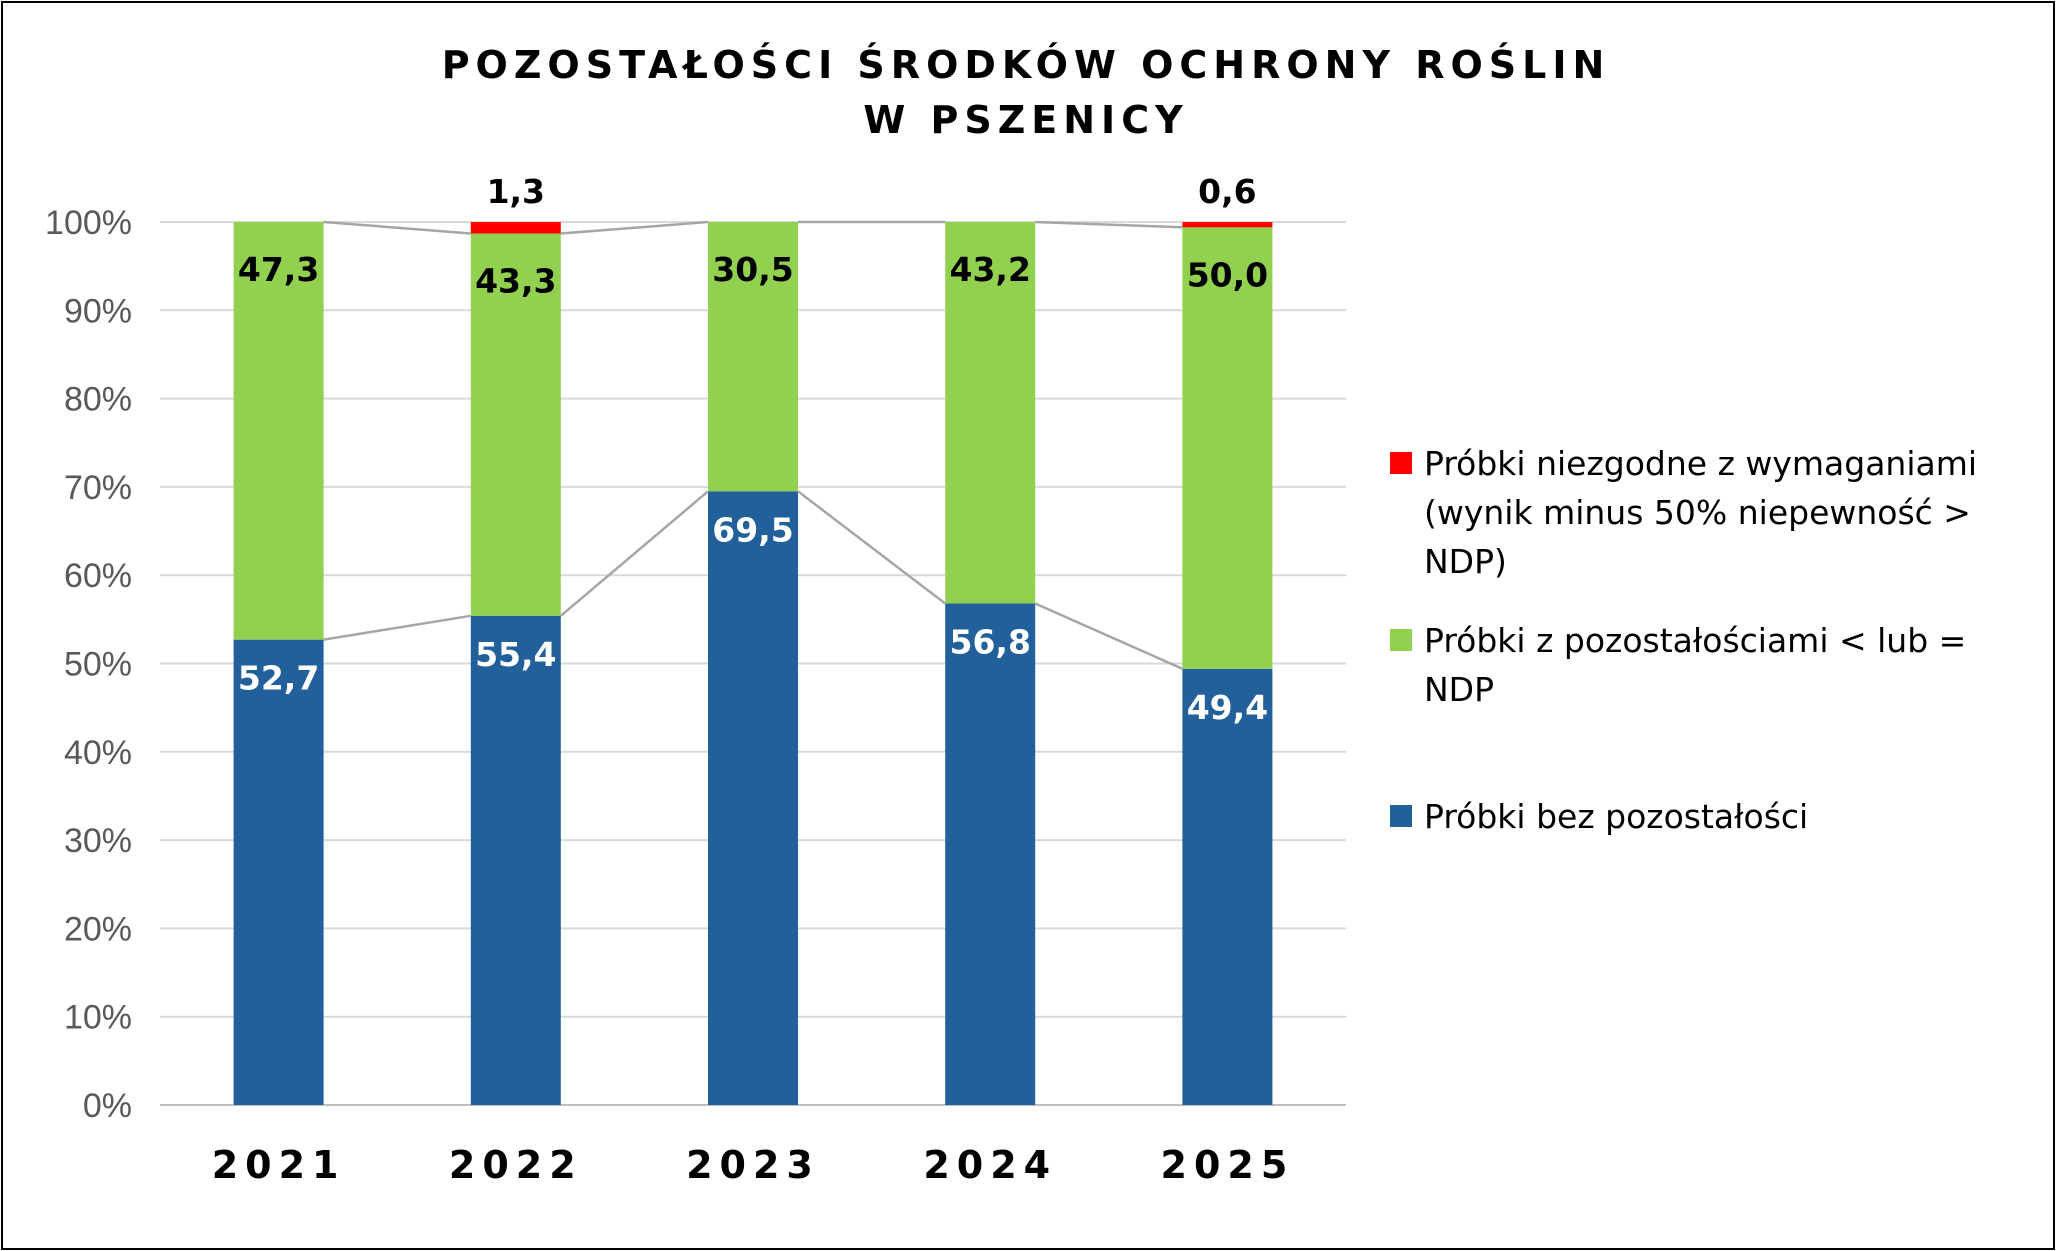  I want to click on chart-title-line-2: W PSZENICY, so click(1025, 120).